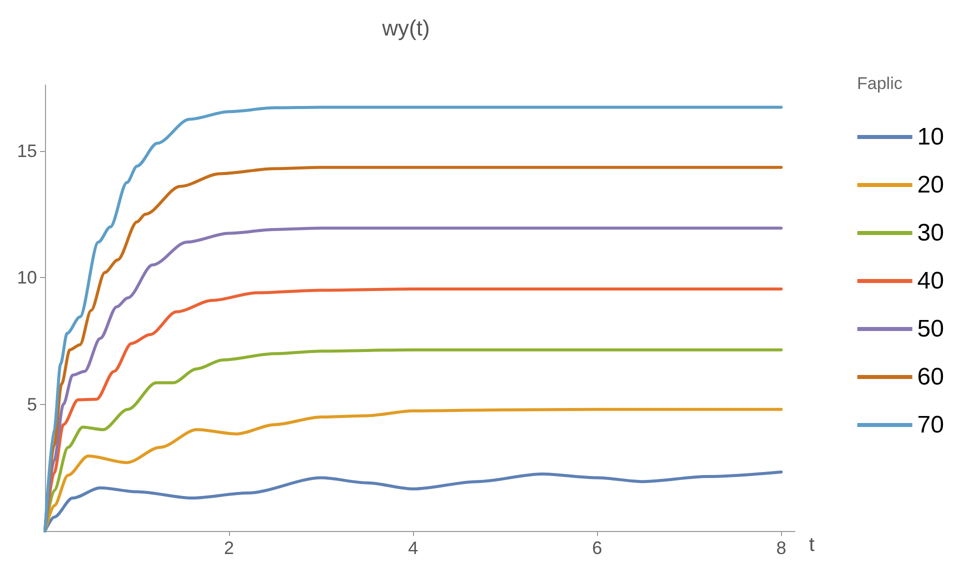 The width and height of the screenshot is (959, 563). What do you see at coordinates (930, 329) in the screenshot?
I see `legend-label: 50` at bounding box center [930, 329].